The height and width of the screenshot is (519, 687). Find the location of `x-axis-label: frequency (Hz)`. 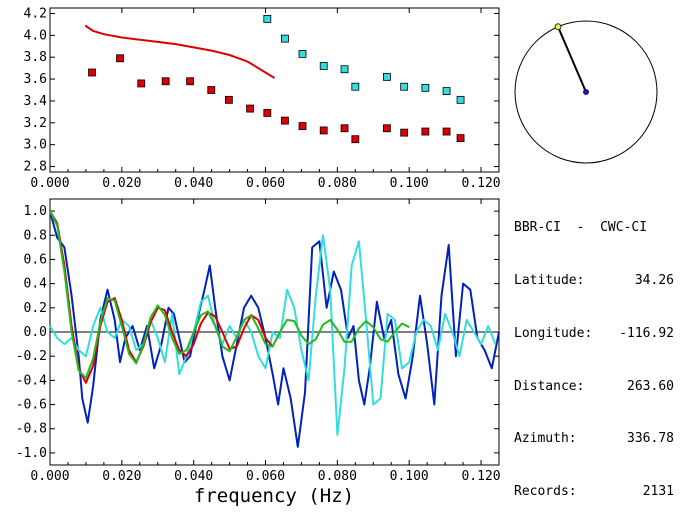

x-axis-label: frequency (Hz) is located at coordinates (274, 496).